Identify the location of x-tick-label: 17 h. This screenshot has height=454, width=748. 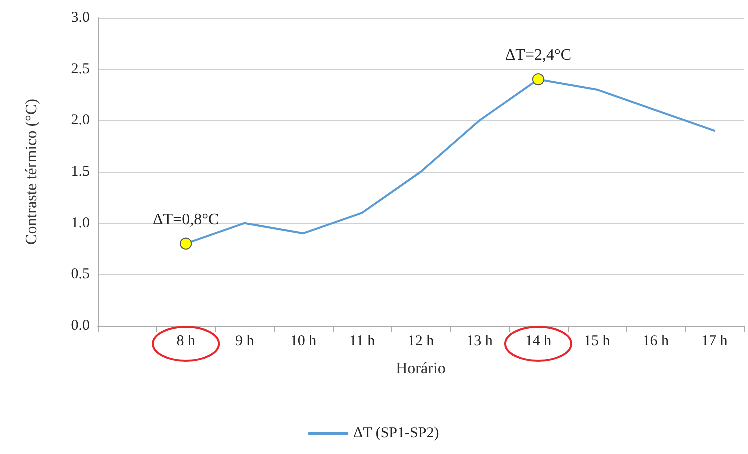
(715, 342).